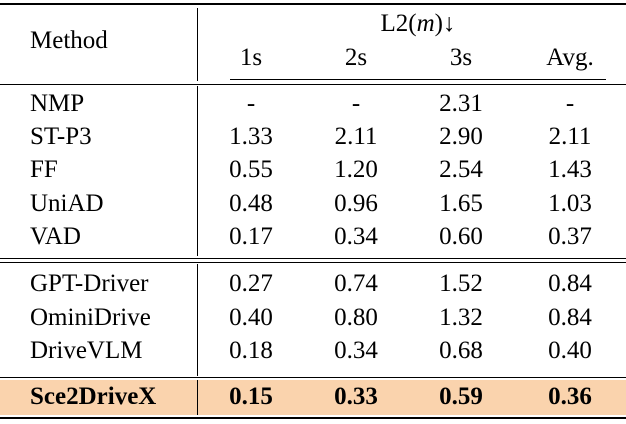  What do you see at coordinates (90, 317) in the screenshot?
I see `method-name: OminiDrive` at bounding box center [90, 317].